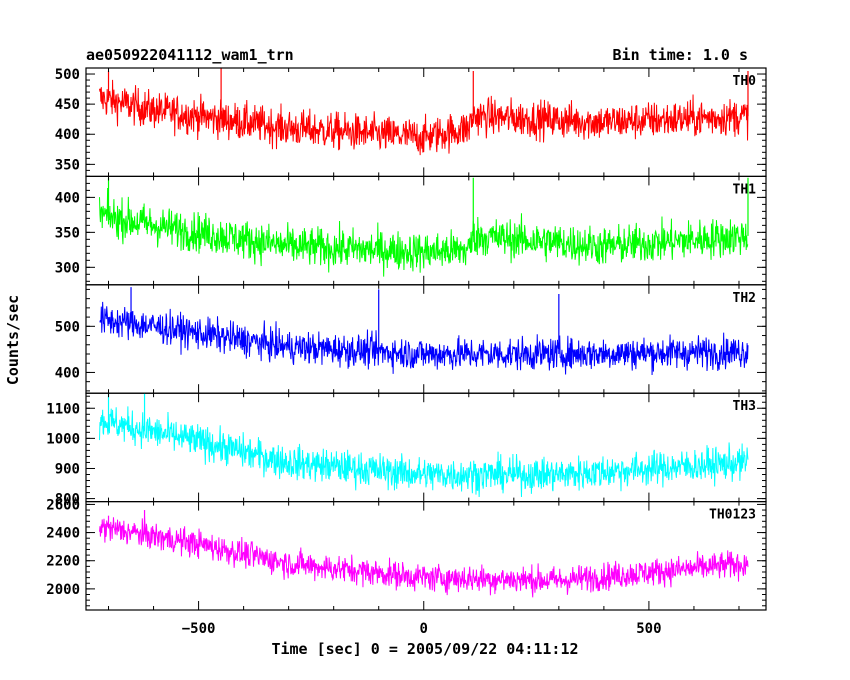 The width and height of the screenshot is (850, 680). I want to click on series-line-th0123, so click(424, 557).